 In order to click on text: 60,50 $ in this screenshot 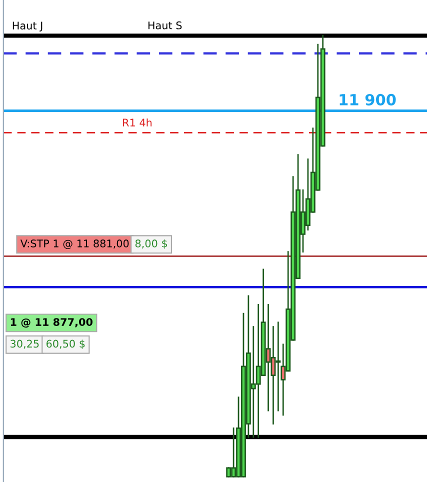, I will do `click(65, 345)`.